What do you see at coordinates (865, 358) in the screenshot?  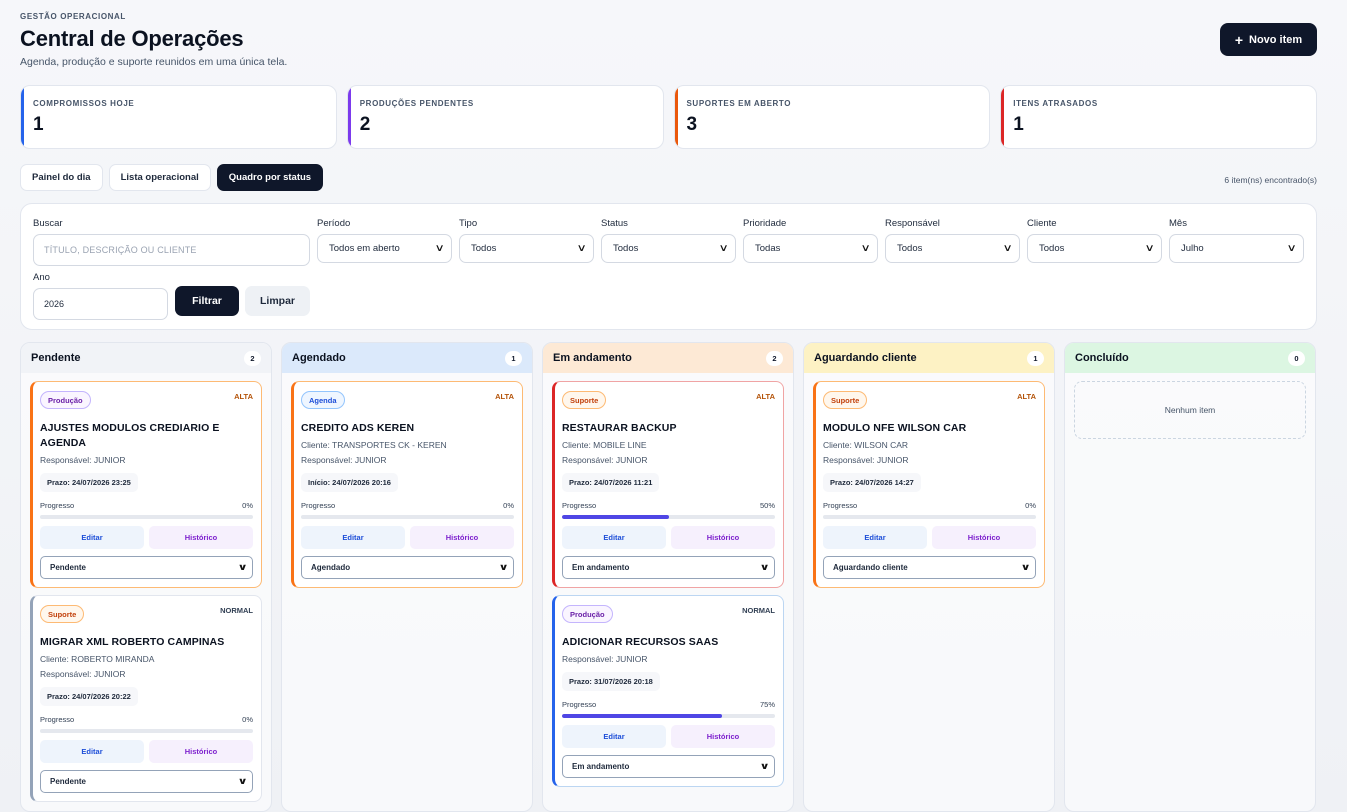 I see `column-title: Aguardando cliente` at bounding box center [865, 358].